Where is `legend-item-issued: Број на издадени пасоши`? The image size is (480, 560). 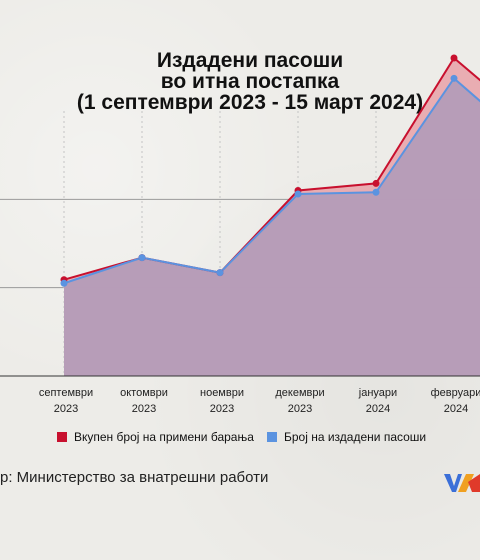 legend-item-issued: Број на издадени пасоши is located at coordinates (346, 437).